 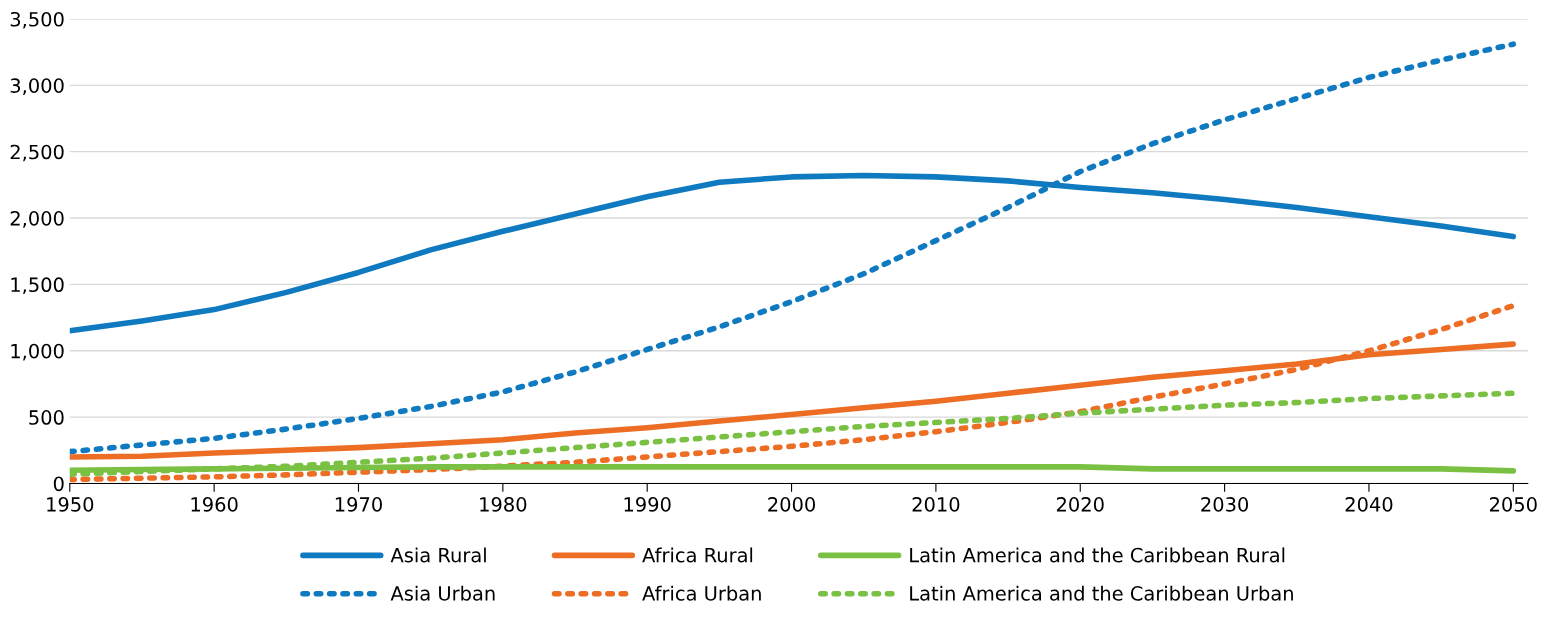 What do you see at coordinates (37, 20) in the screenshot?
I see `y-tick-label: 3,500` at bounding box center [37, 20].